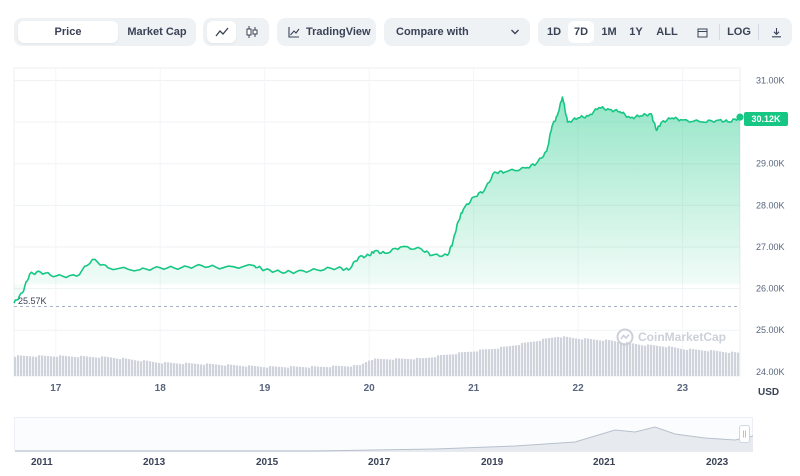 This screenshot has height=476, width=800. I want to click on navigator-handle: ||, so click(744, 434).